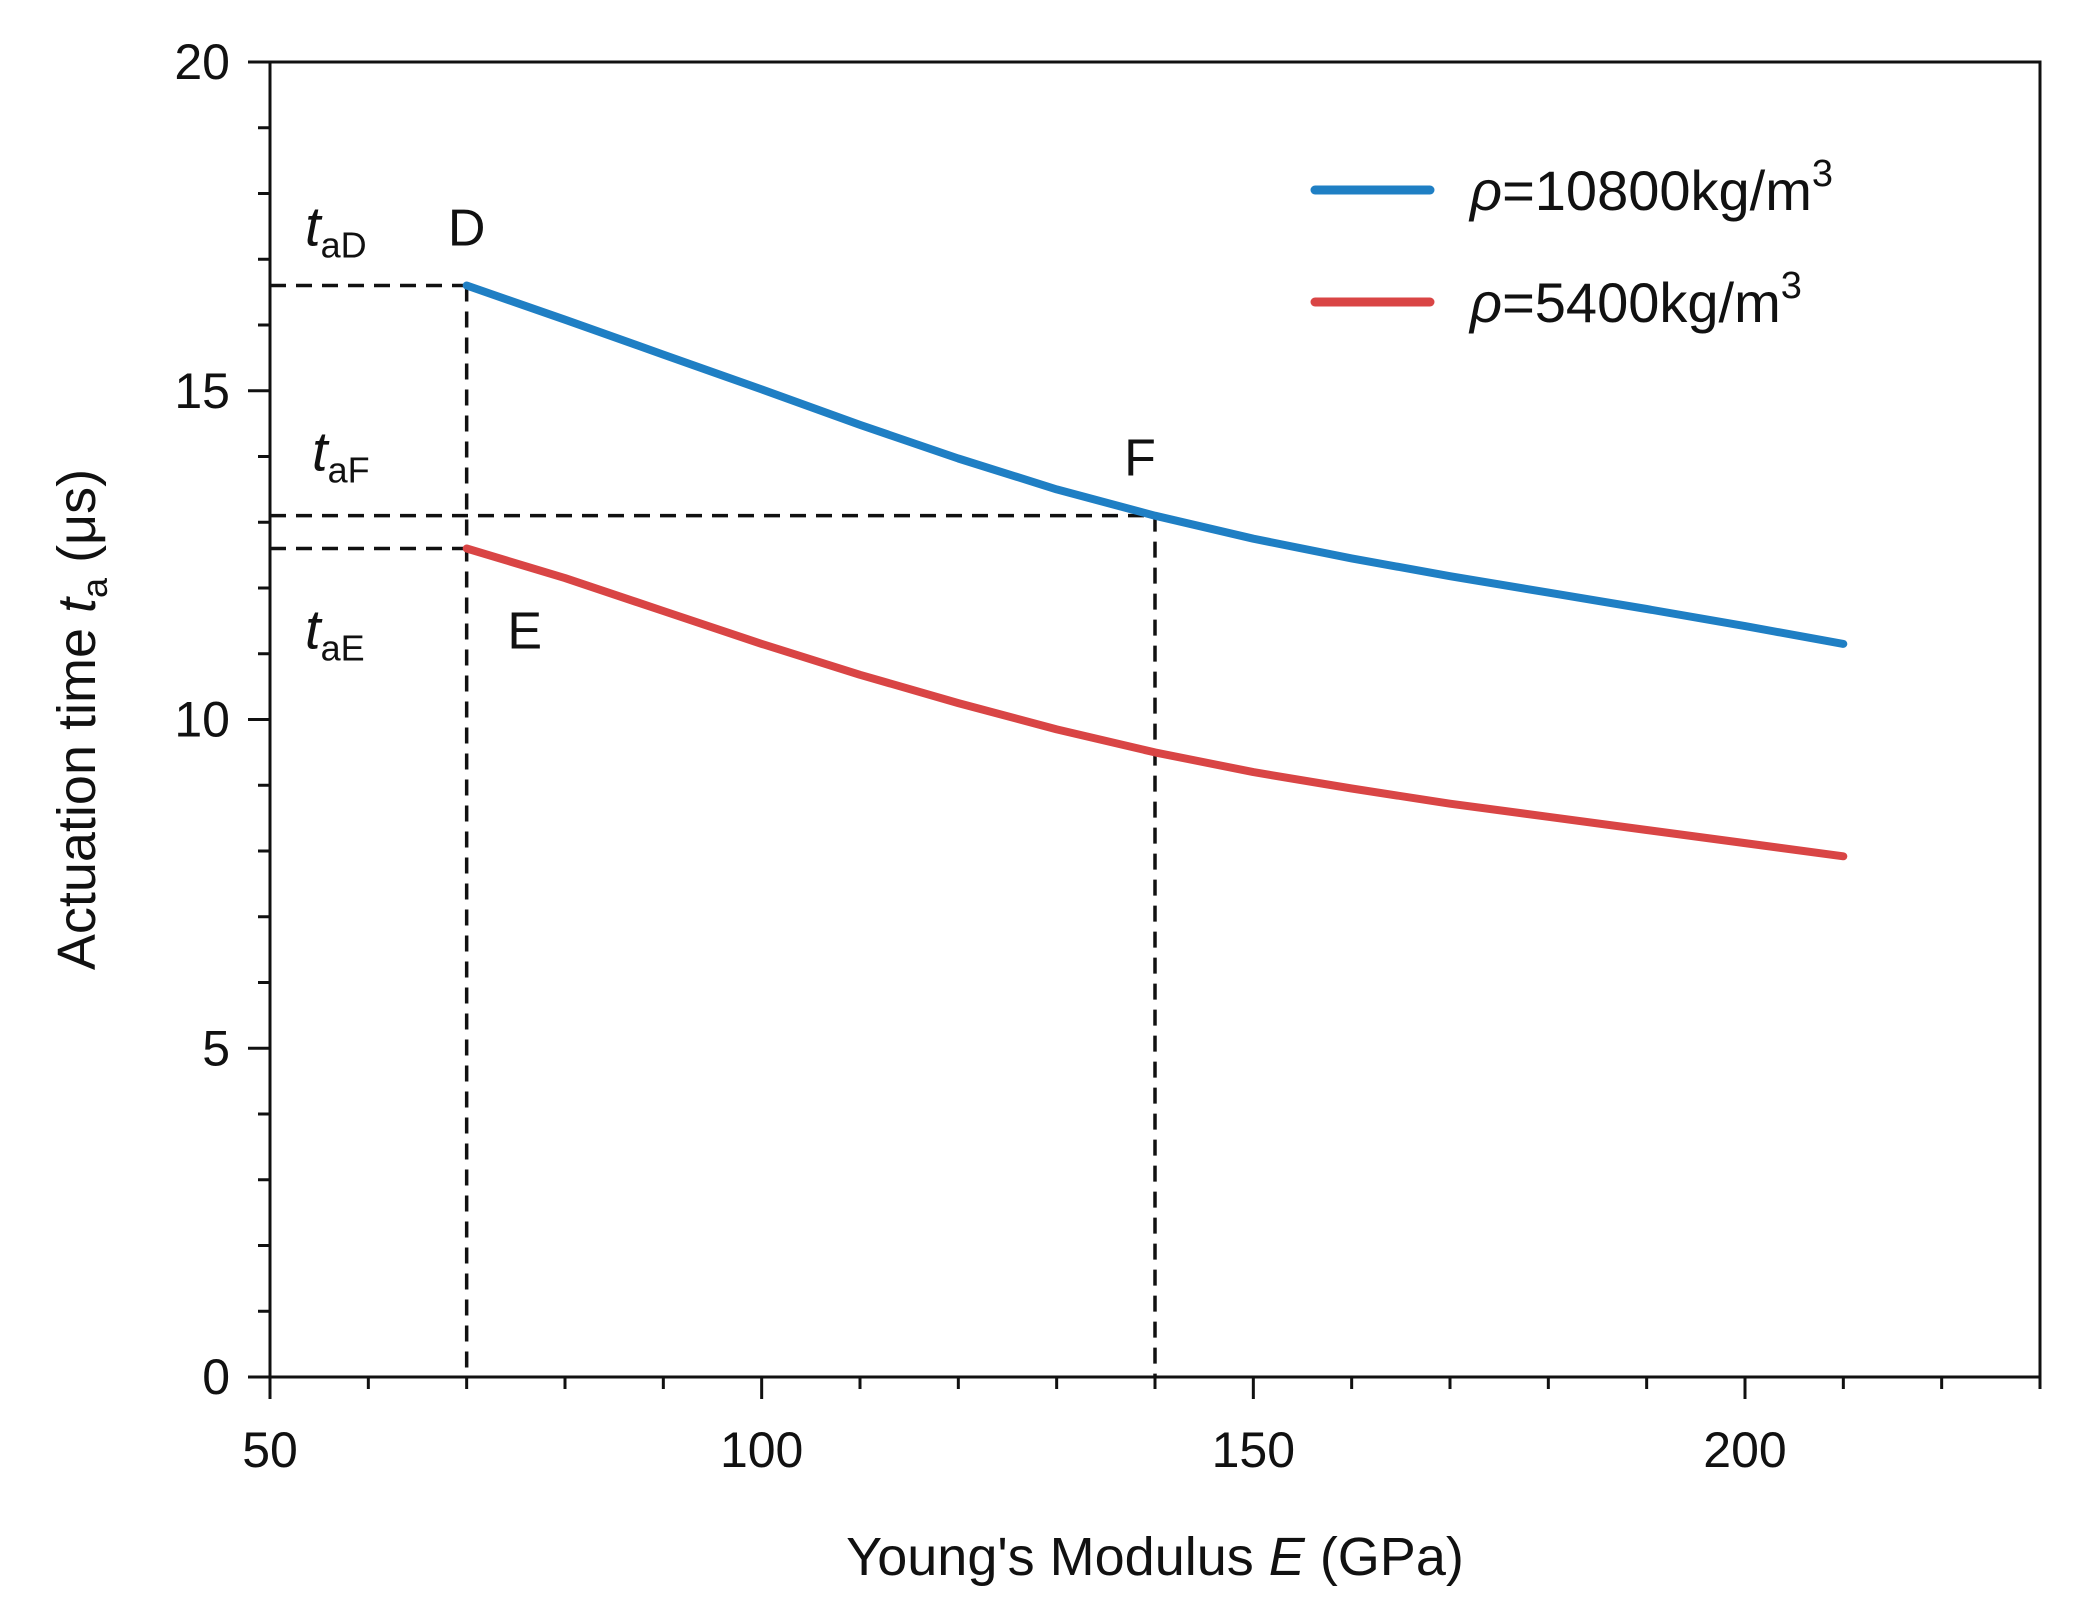 This screenshot has height=1622, width=2084. What do you see at coordinates (202, 391) in the screenshot?
I see `y-tick-label: 15` at bounding box center [202, 391].